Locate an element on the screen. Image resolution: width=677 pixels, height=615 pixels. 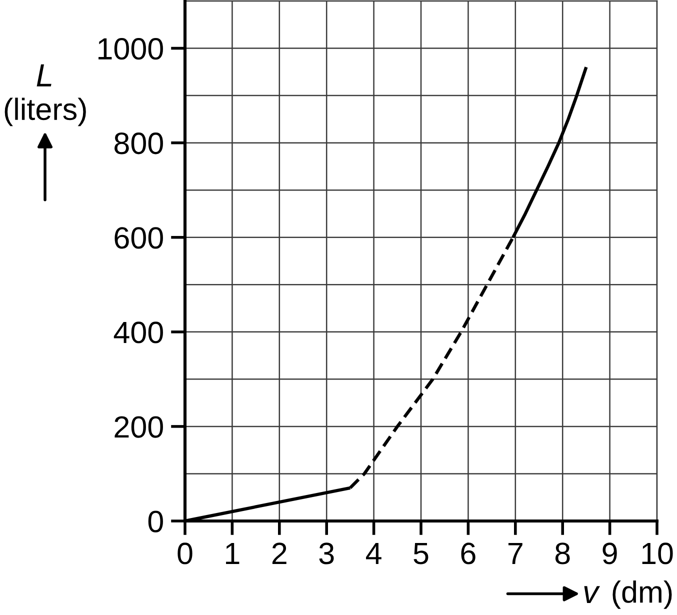
y-tick-label: 400 is located at coordinates (138, 333).